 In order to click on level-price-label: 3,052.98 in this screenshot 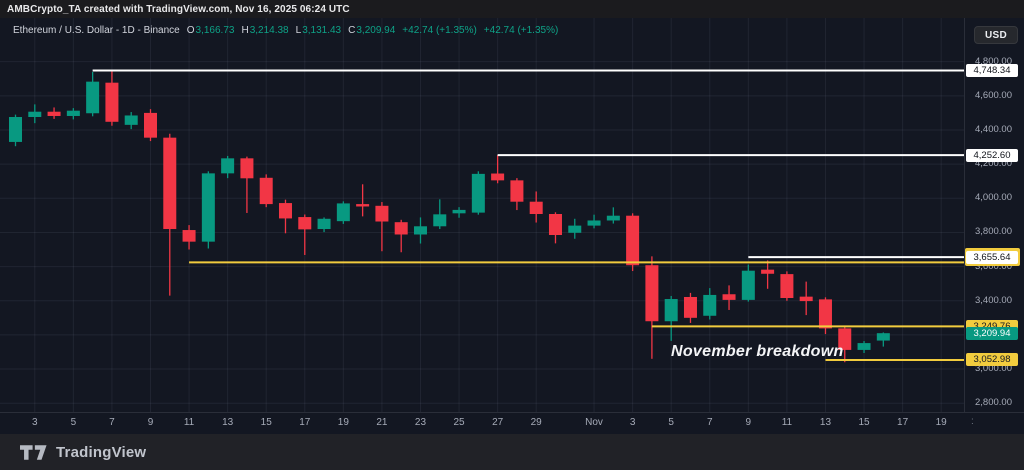, I will do `click(992, 360)`.